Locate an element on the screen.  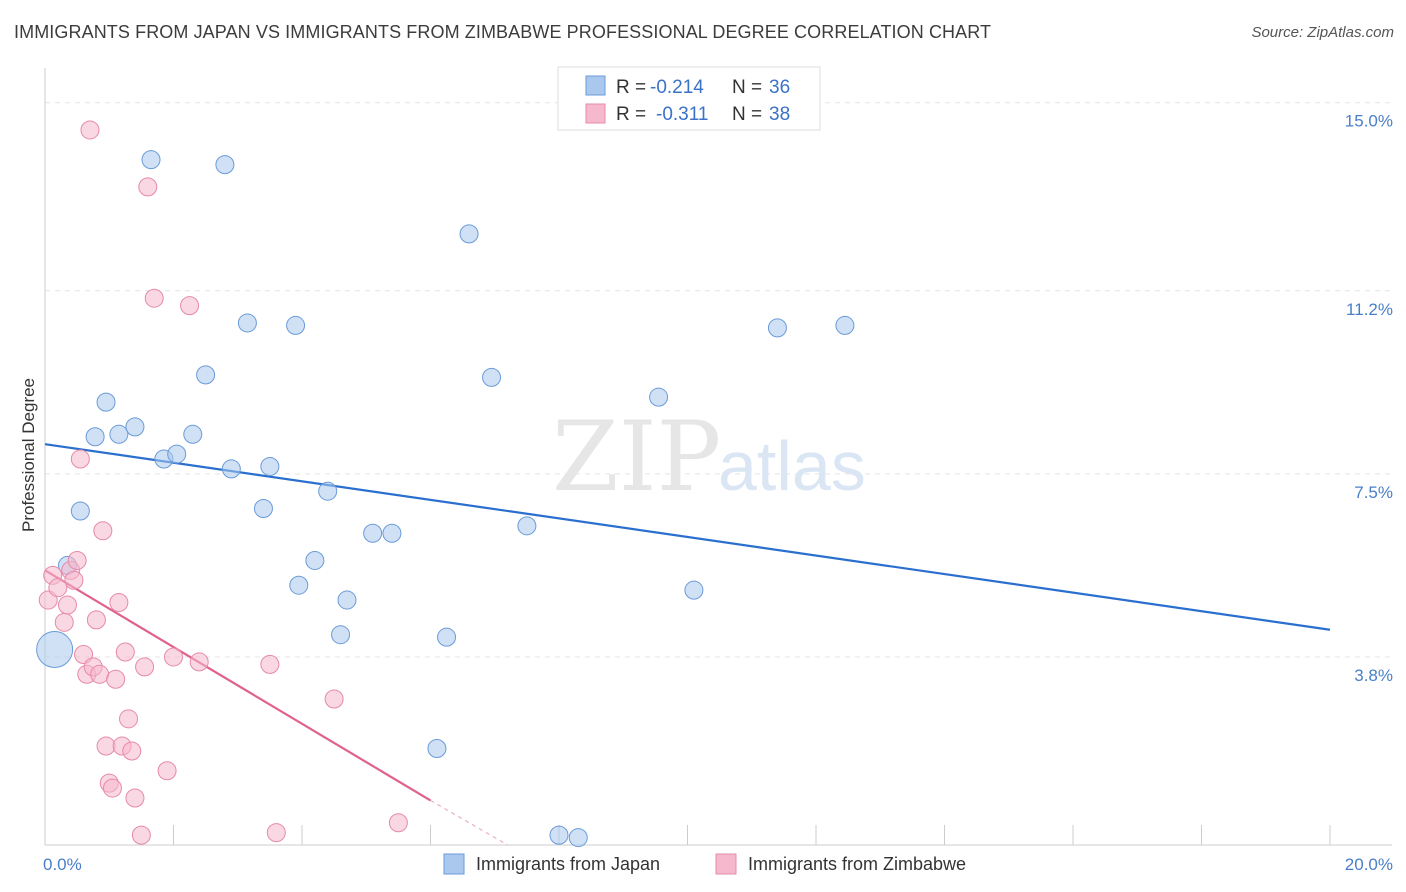
y-tick-label: 3.8% is located at coordinates (1373, 675).